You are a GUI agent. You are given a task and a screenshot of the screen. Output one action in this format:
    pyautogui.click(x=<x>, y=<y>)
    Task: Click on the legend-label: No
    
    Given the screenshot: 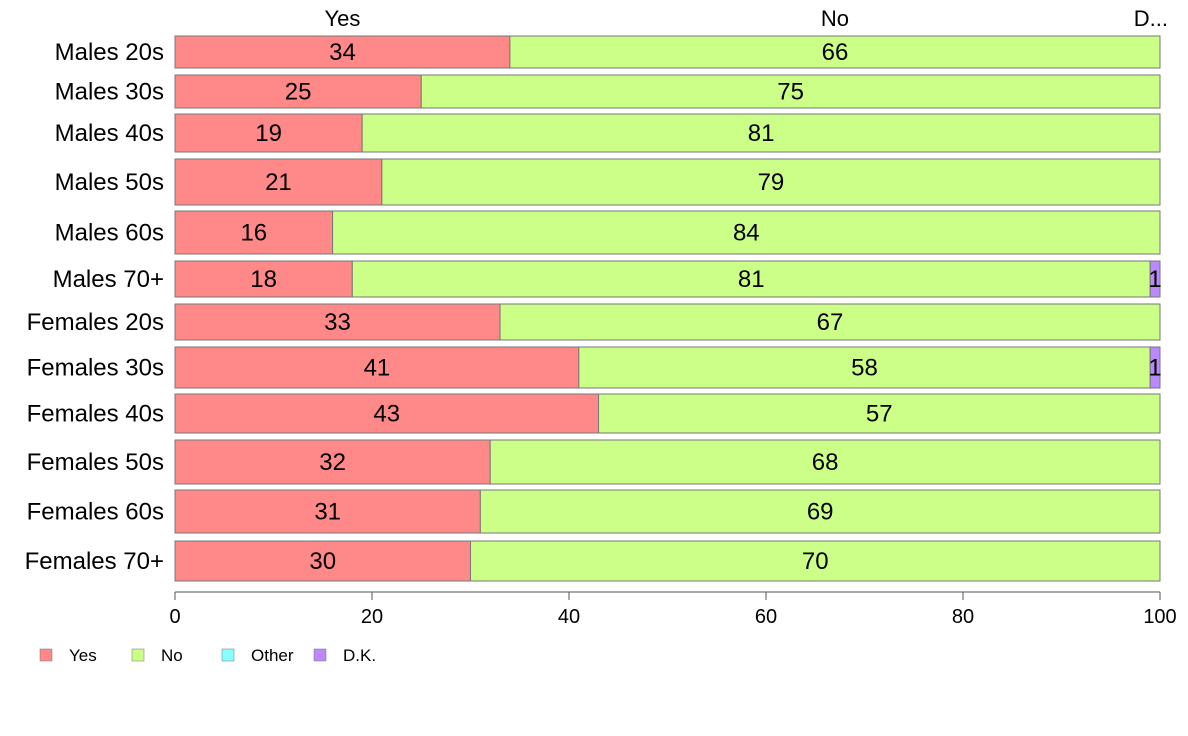 What is the action you would take?
    pyautogui.click(x=172, y=655)
    